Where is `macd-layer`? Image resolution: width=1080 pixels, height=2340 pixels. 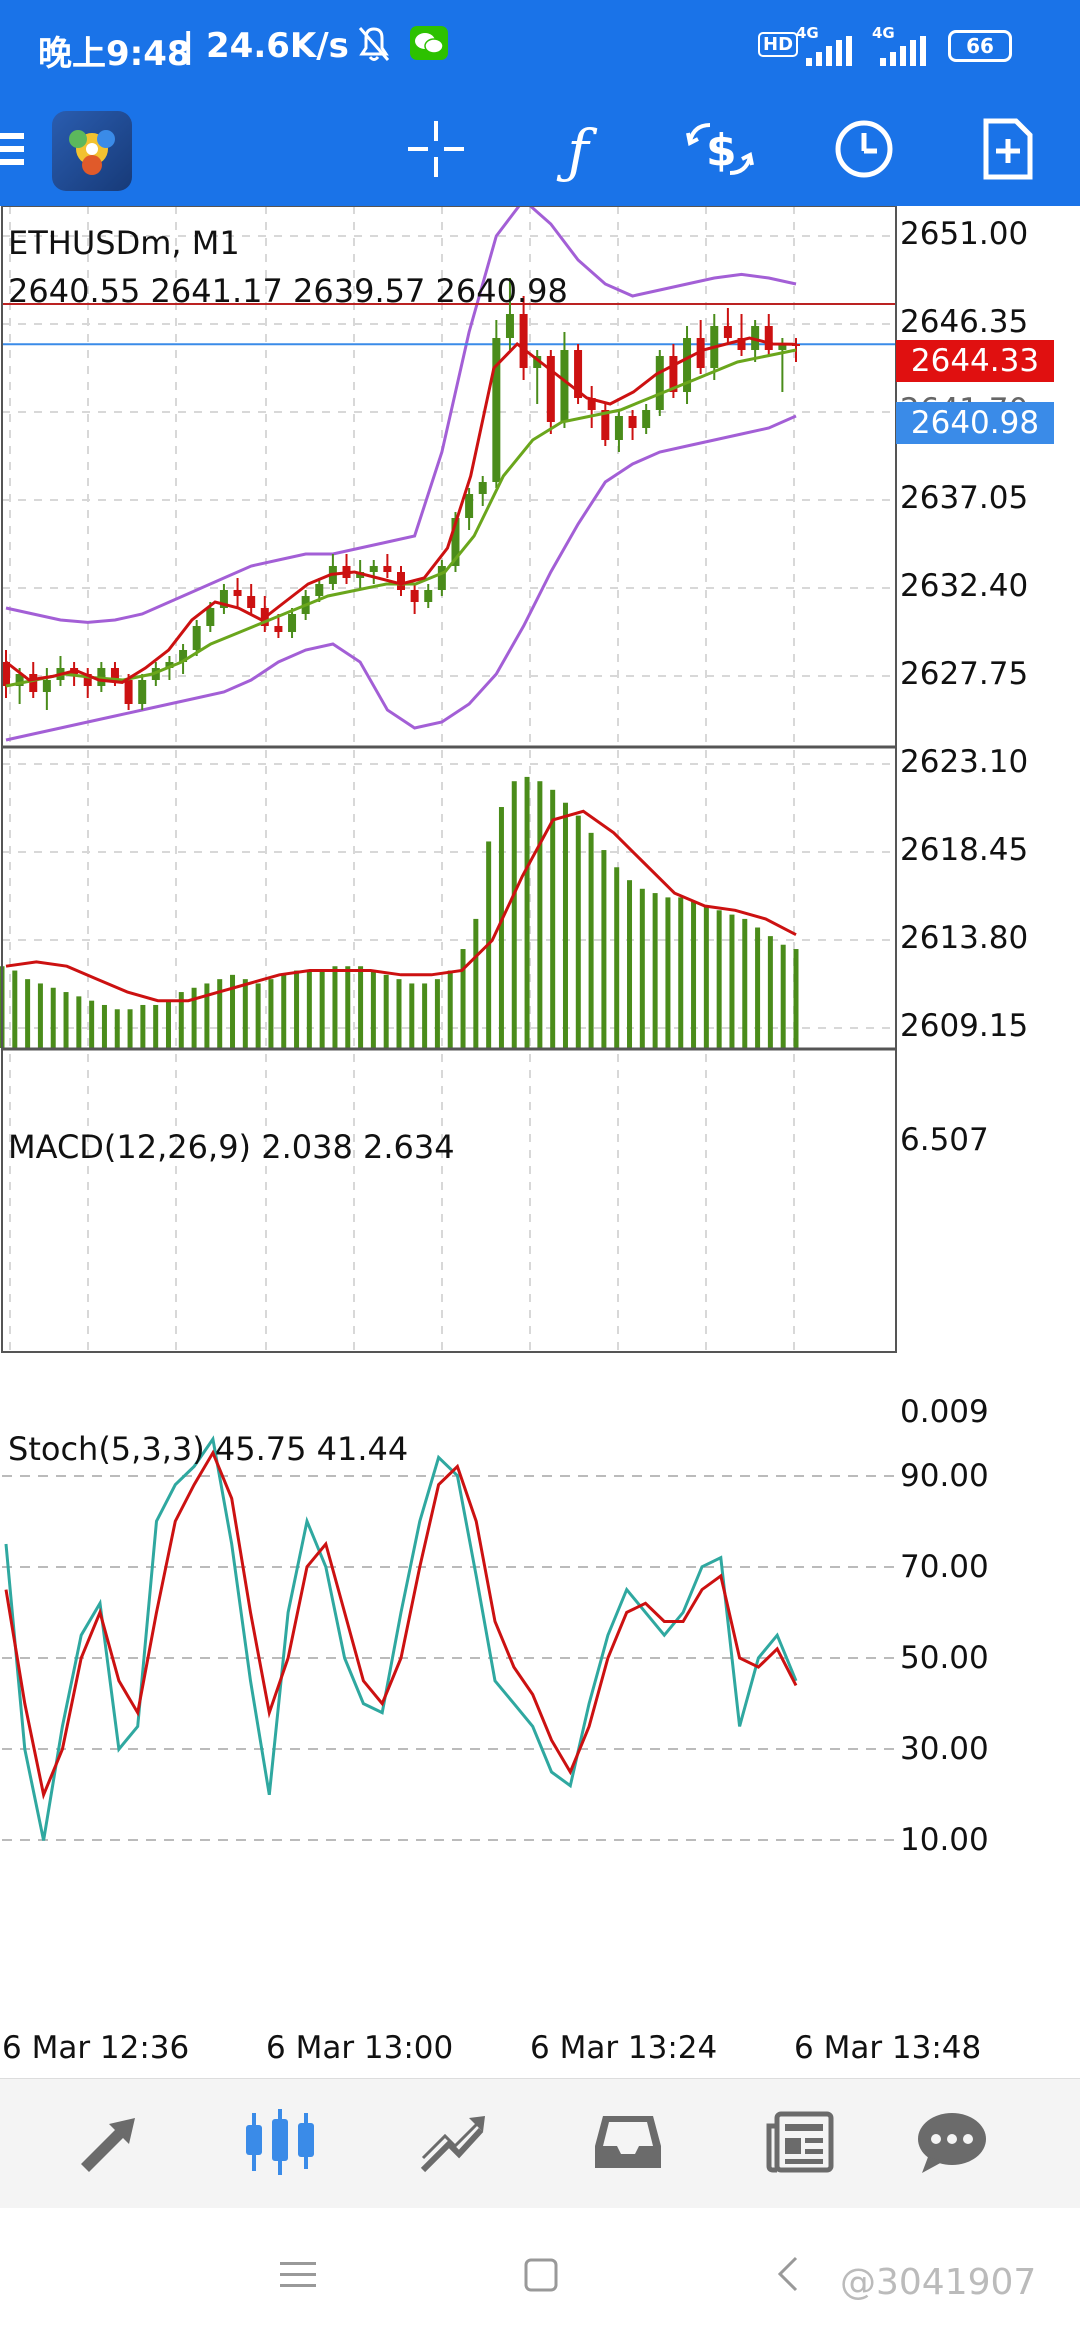 macd-layer is located at coordinates (399, 912).